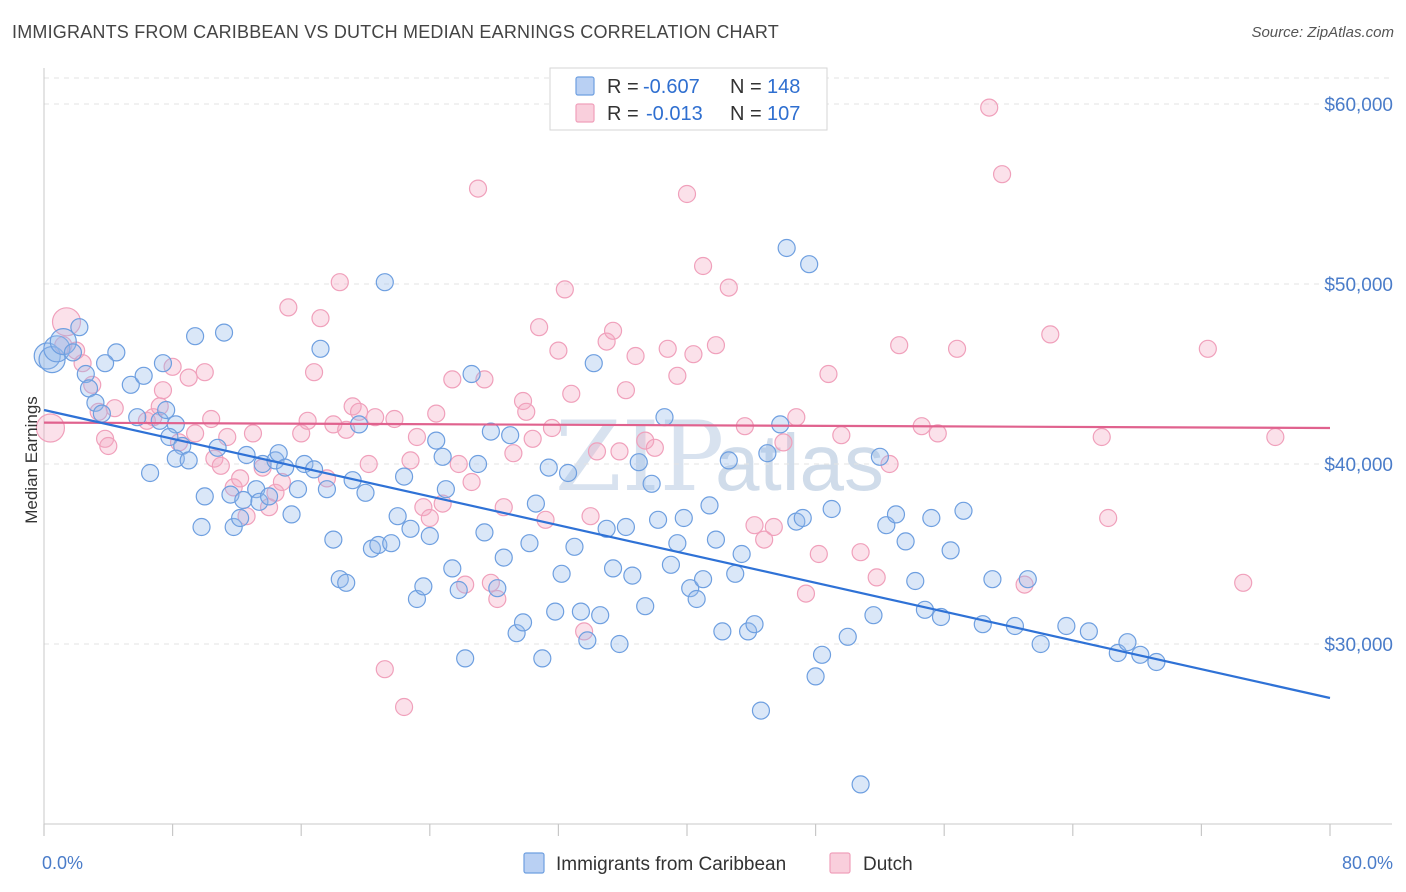 The height and width of the screenshot is (892, 1406). What do you see at coordinates (1322, 32) in the screenshot?
I see `source-label: Source: ZipAtlas.com` at bounding box center [1322, 32].